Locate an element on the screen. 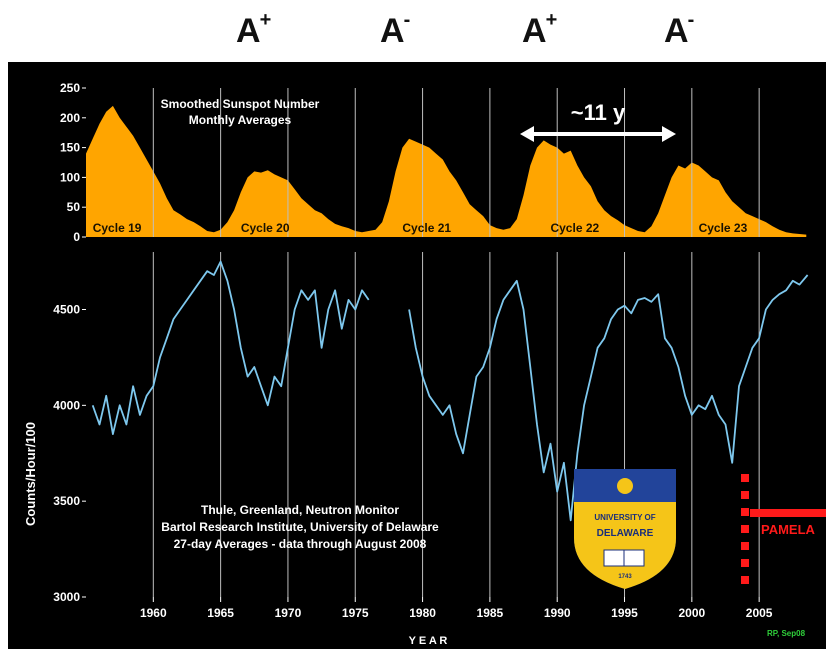 The image size is (826, 649). year-x-tick-label: 1975 is located at coordinates (355, 613).